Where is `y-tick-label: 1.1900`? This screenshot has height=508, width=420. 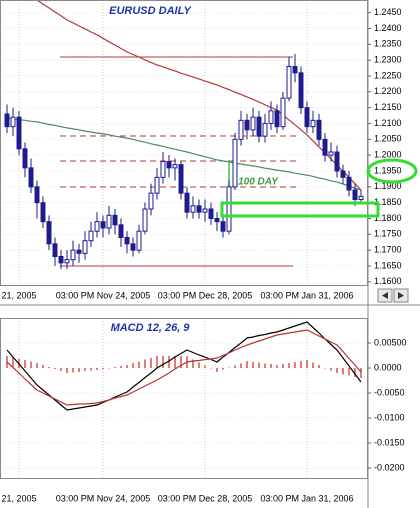 y-tick-label: 1.1900 is located at coordinates (388, 186).